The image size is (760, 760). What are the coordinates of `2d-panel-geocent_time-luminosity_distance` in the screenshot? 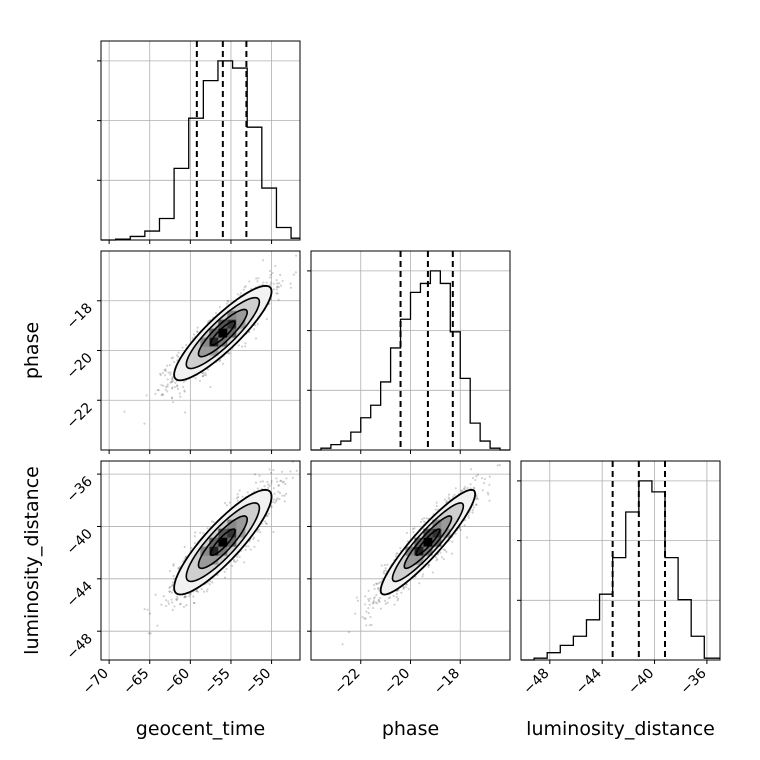 It's located at (200, 560).